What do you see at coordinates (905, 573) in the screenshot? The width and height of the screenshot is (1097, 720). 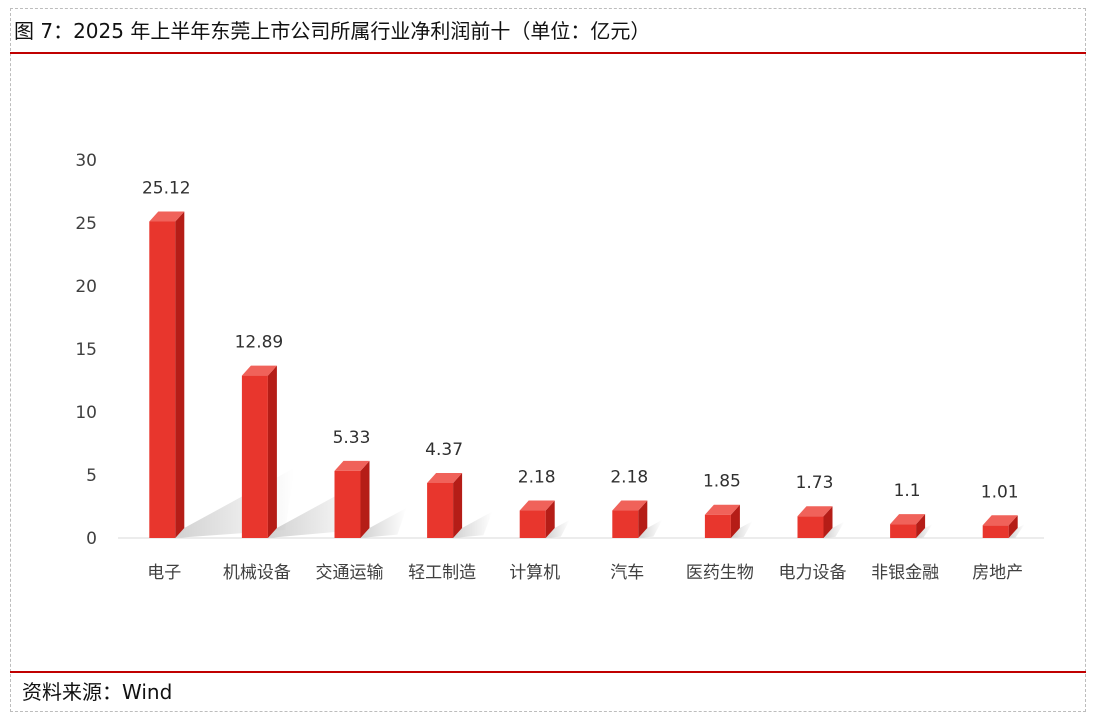 I see `x-tick-label: 非银金融` at bounding box center [905, 573].